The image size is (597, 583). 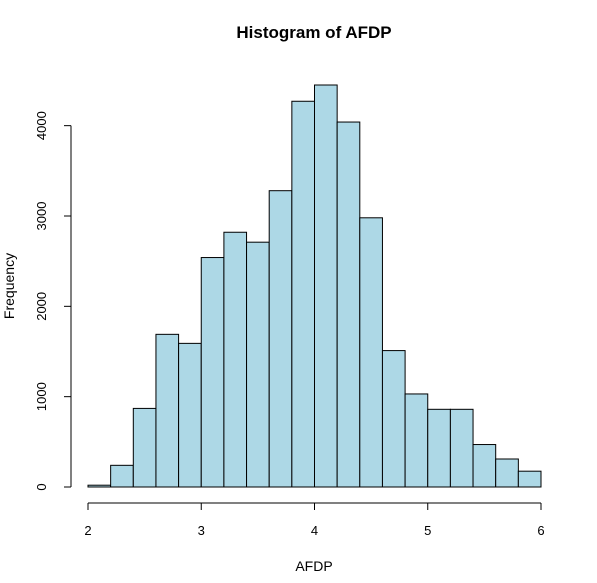 What do you see at coordinates (313, 32) in the screenshot?
I see `chart-title: Histogram of AFDP` at bounding box center [313, 32].